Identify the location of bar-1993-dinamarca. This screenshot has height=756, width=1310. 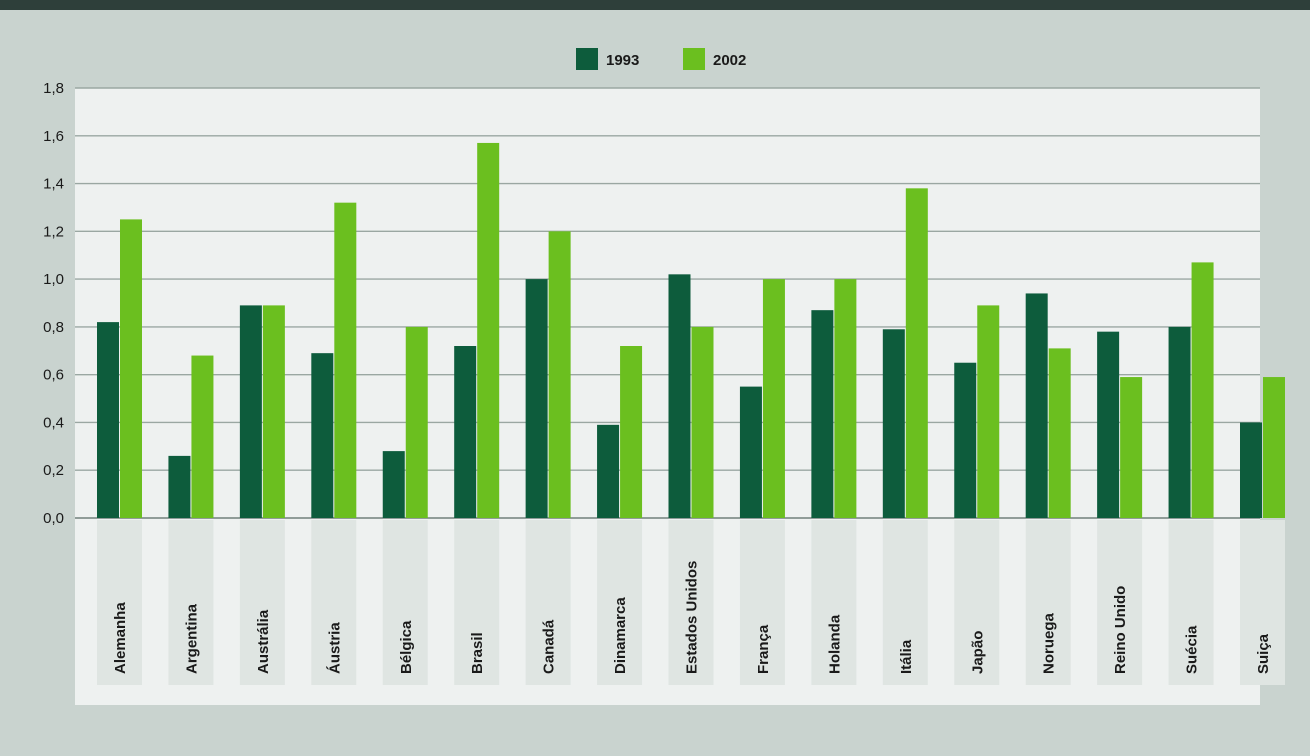
(608, 471).